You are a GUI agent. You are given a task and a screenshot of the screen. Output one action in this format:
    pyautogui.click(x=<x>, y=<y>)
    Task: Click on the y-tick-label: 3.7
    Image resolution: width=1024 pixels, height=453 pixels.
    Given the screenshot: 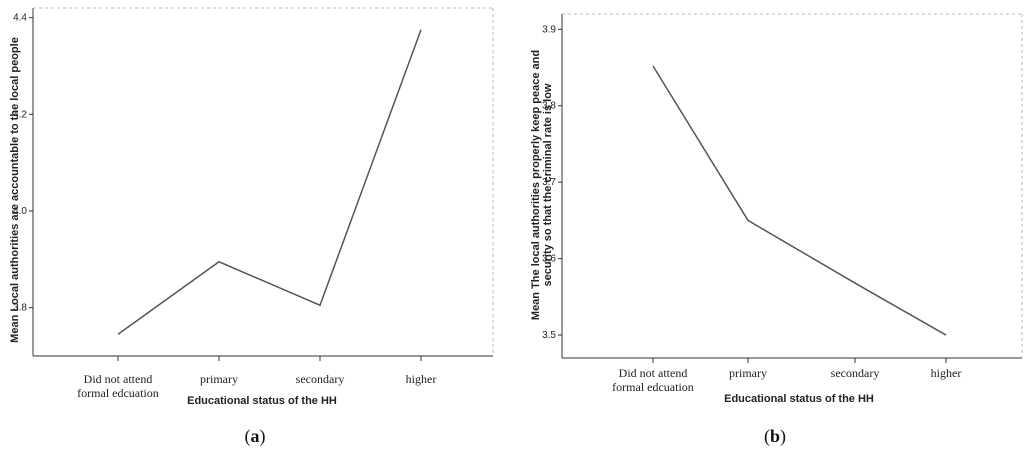 What is the action you would take?
    pyautogui.click(x=549, y=182)
    